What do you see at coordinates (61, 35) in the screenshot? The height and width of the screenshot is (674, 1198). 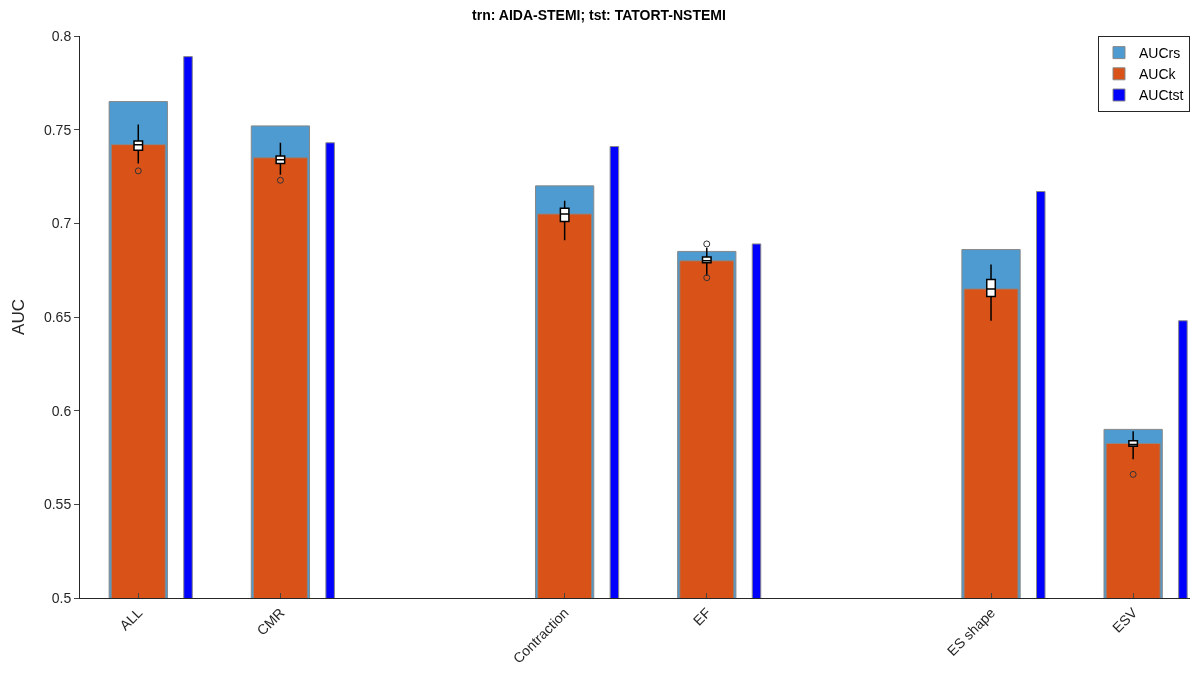 I see `y-tick-label: 0.8` at bounding box center [61, 35].